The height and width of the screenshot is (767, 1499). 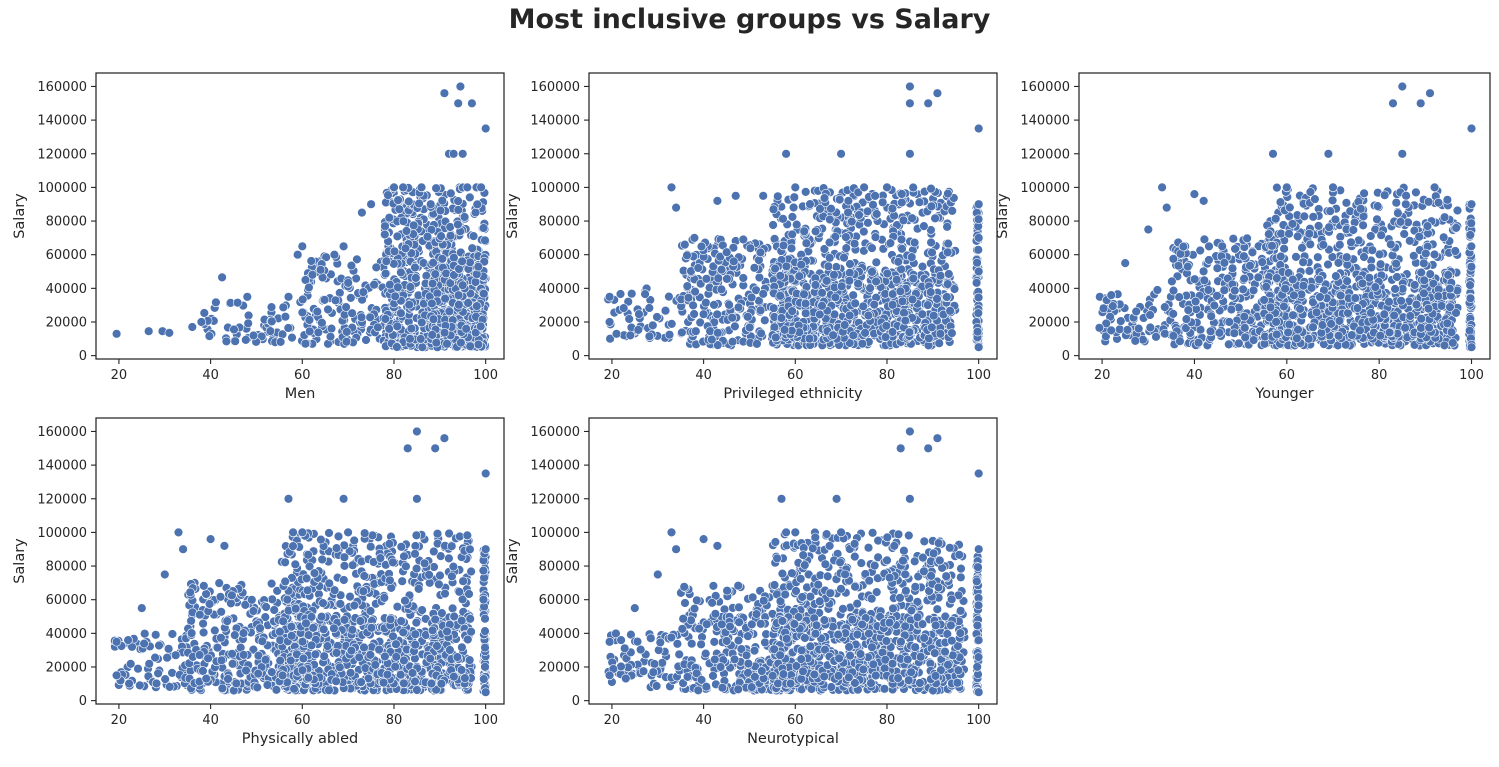 I want to click on y-axis-label: Salary, so click(x=1003, y=216).